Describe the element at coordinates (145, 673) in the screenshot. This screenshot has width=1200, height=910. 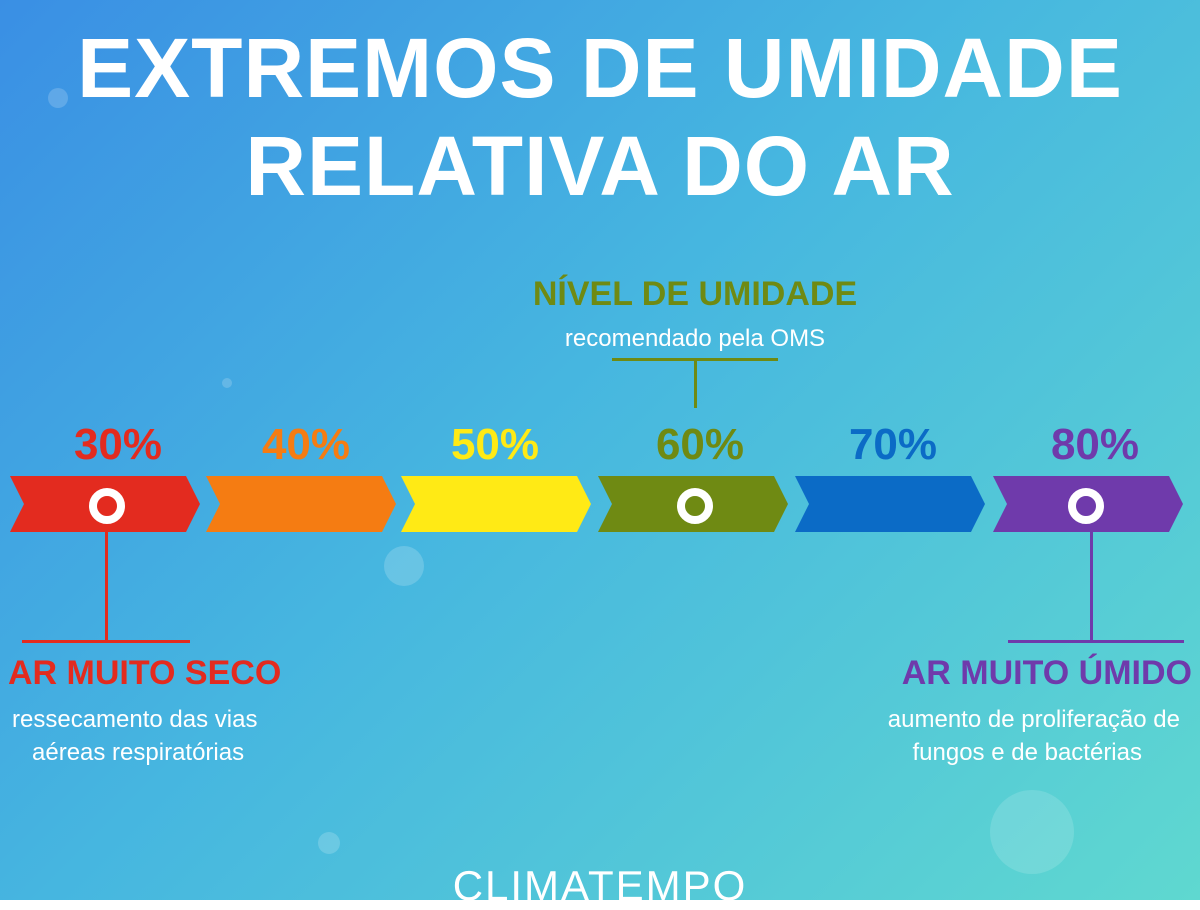
I see `dry-heading: AR MUITO SECO` at that location.